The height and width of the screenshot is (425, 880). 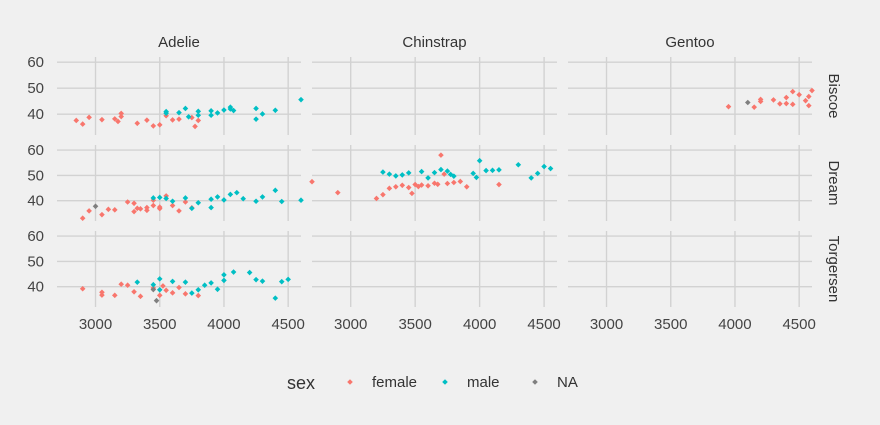 What do you see at coordinates (833, 182) in the screenshot?
I see `facet-row-label: Dream` at bounding box center [833, 182].